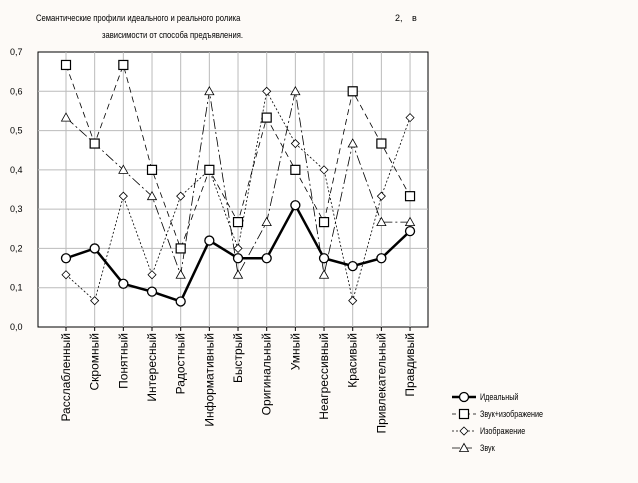 This screenshot has height=483, width=638. Describe the element at coordinates (353, 360) in the screenshot. I see `x-tick-label: Красивый` at that location.